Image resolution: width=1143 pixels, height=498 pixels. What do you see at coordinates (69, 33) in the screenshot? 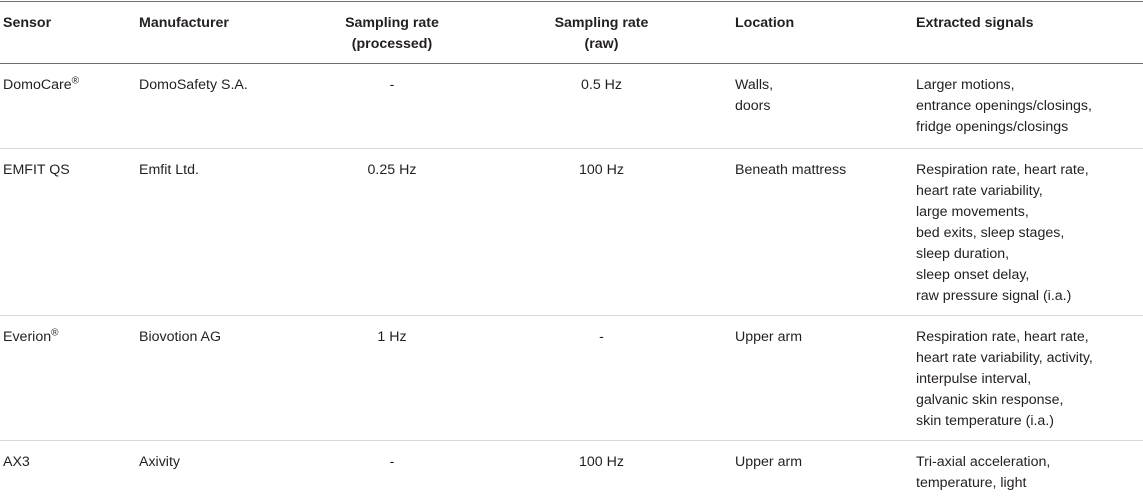
I see `header-sensor: Sensor` at bounding box center [69, 33].